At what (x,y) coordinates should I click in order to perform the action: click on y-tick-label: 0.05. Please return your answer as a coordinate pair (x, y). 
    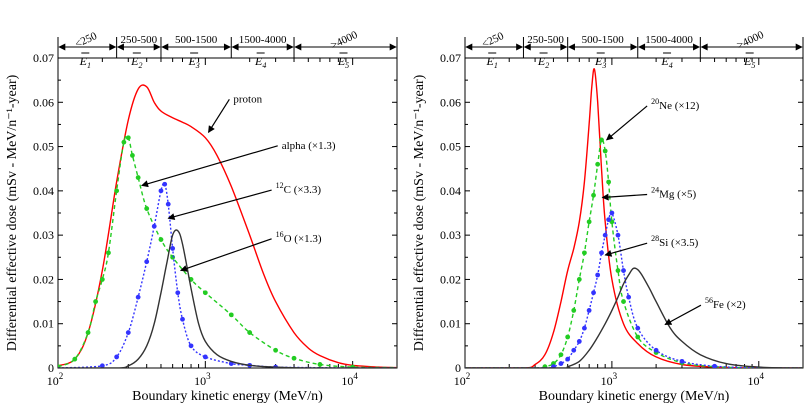
    Looking at the image, I should click on (450, 147).